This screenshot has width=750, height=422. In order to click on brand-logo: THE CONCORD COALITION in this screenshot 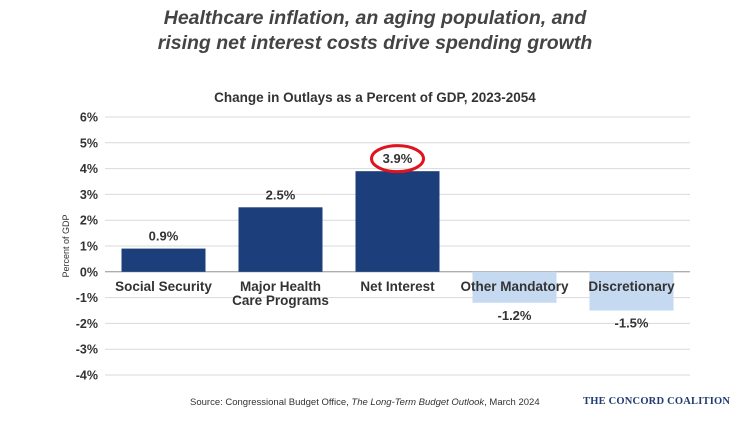, I will do `click(657, 401)`.